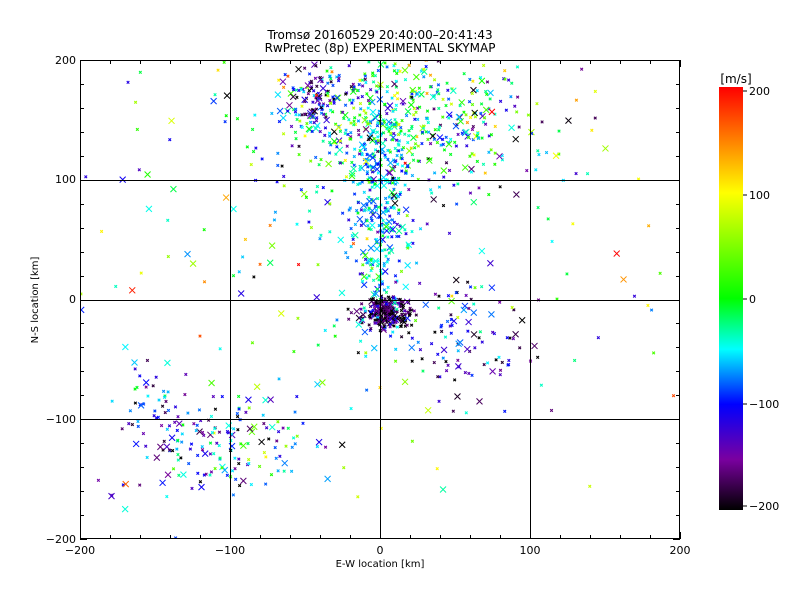 The height and width of the screenshot is (600, 800). I want to click on y-tick-labels: −200 −100 0 100 200, so click(61, 300).